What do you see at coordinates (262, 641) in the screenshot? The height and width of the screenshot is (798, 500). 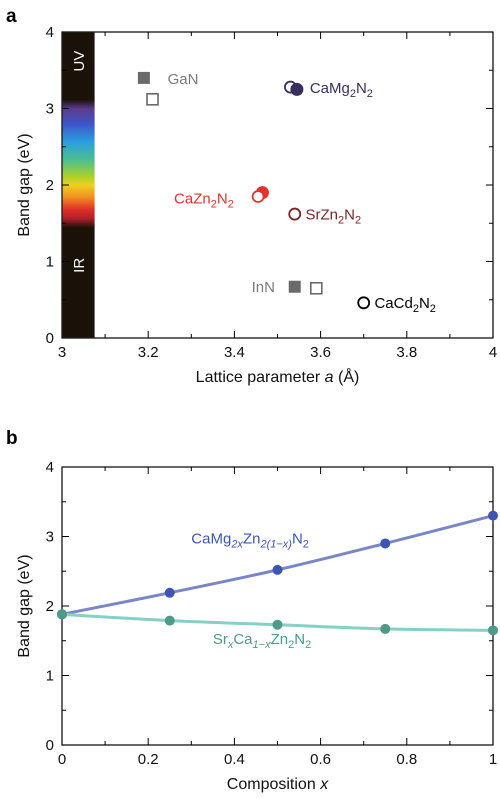 I see `series-label-1: SrxCa1−xZn2N2` at bounding box center [262, 641].